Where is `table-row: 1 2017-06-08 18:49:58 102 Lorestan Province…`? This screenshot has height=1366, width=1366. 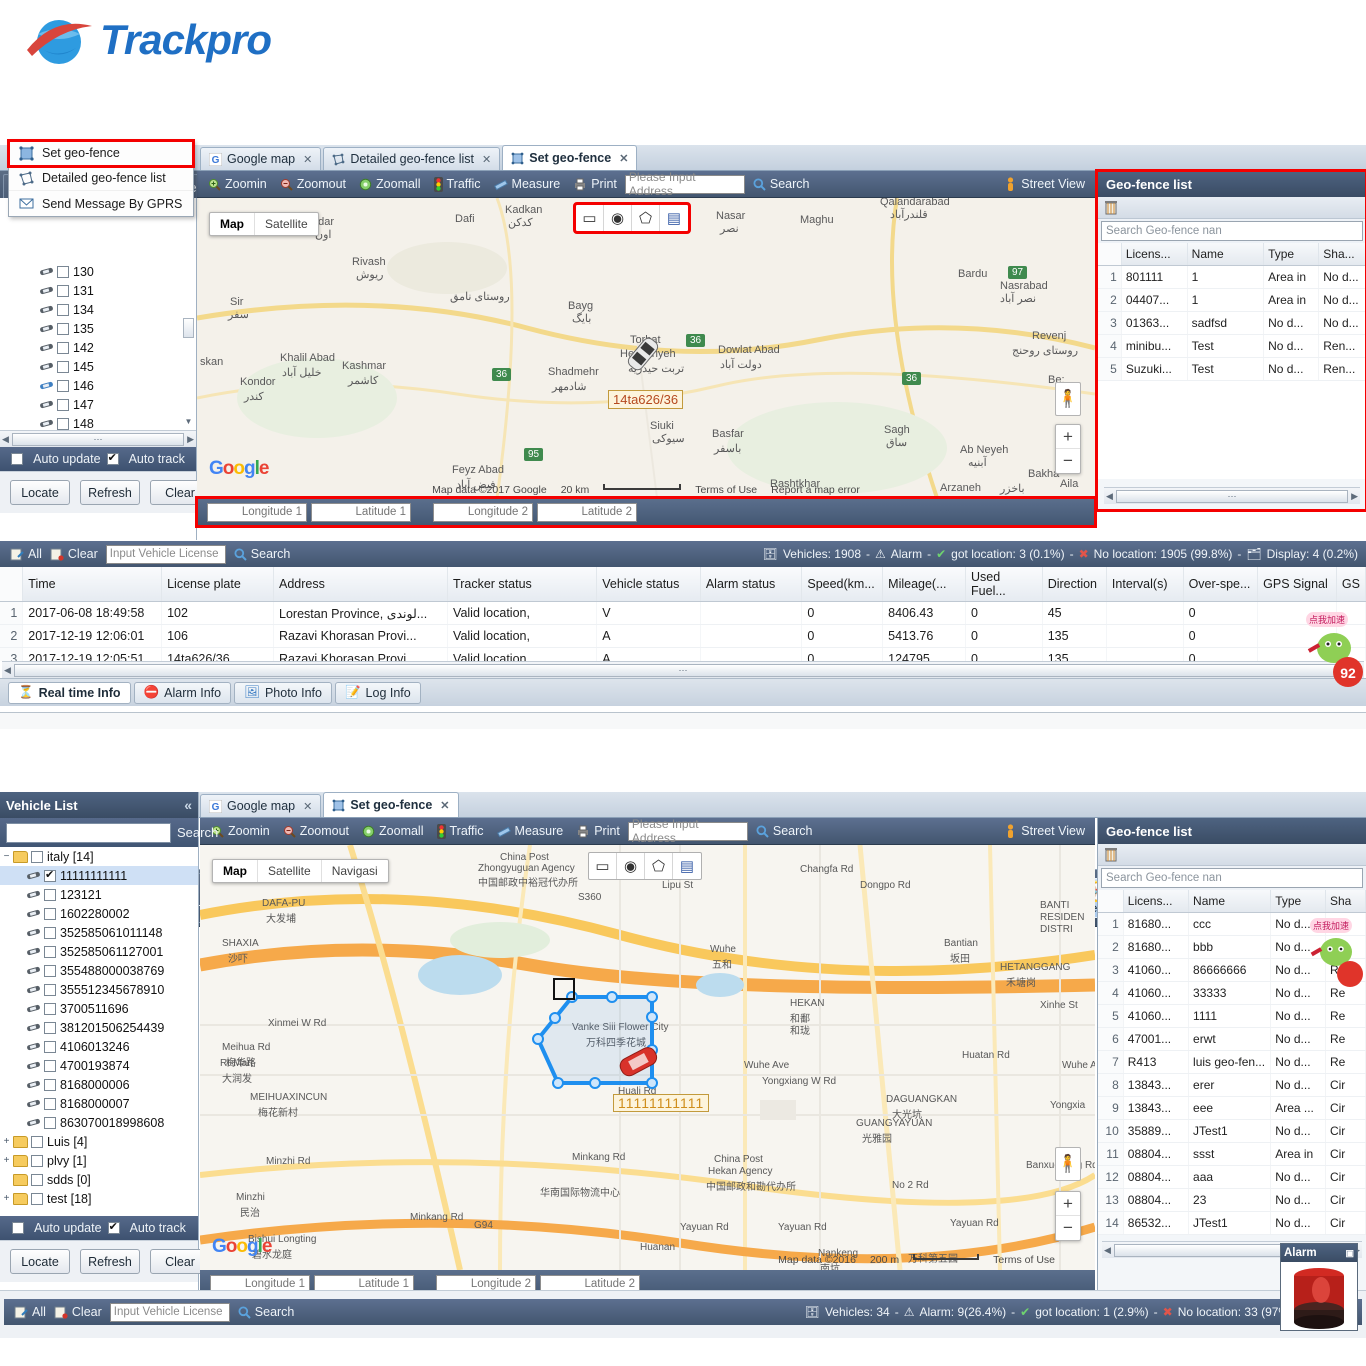 table-row: 1 2017-06-08 18:49:58 102 Lorestan Province… is located at coordinates (683, 613).